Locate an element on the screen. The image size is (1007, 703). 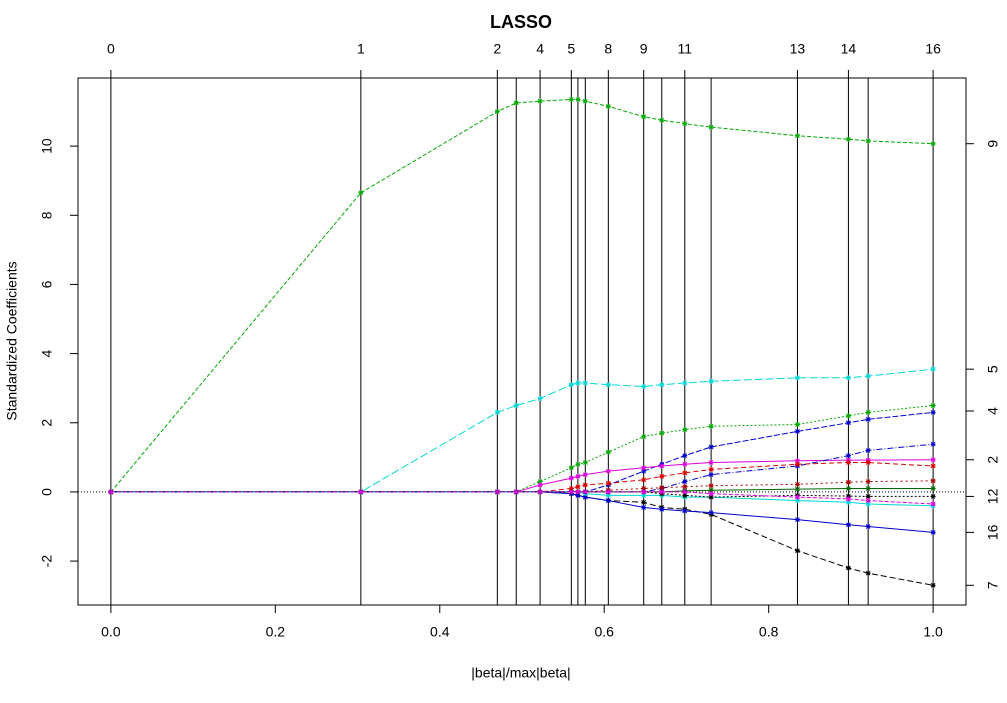
y-tick-label: 0 is located at coordinates (47, 492).